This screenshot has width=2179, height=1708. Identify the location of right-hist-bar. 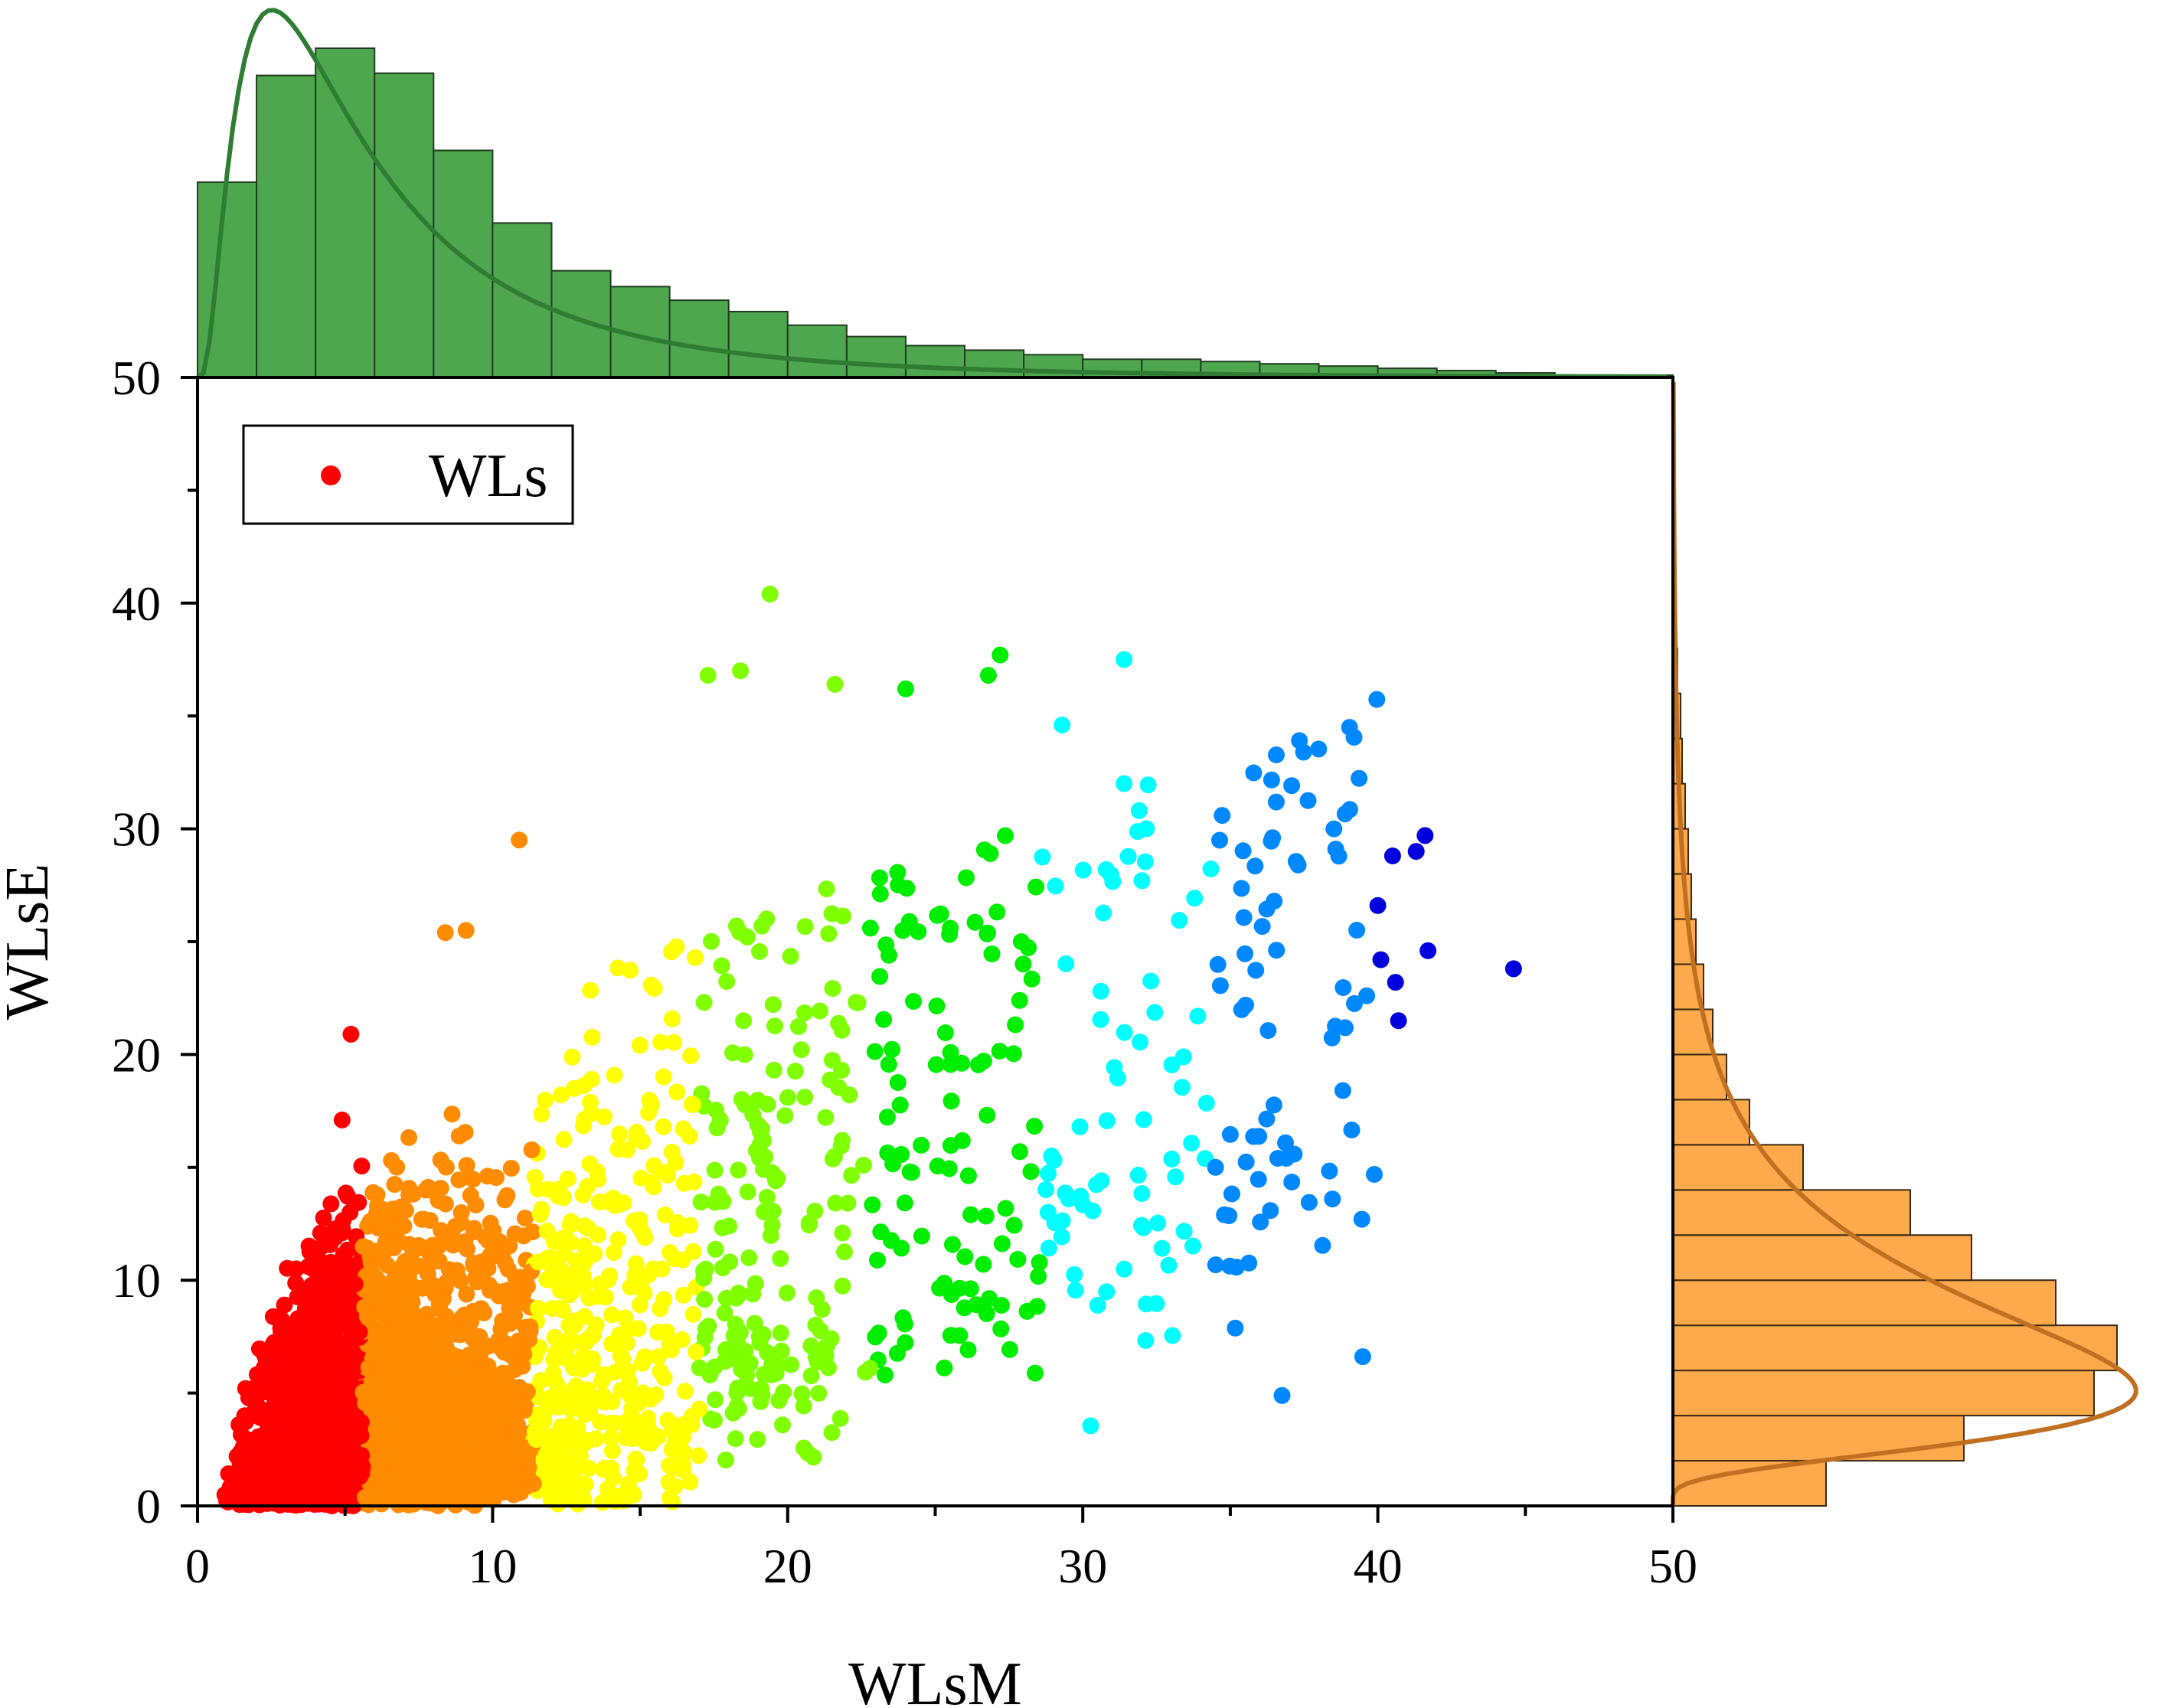
(1749, 1484).